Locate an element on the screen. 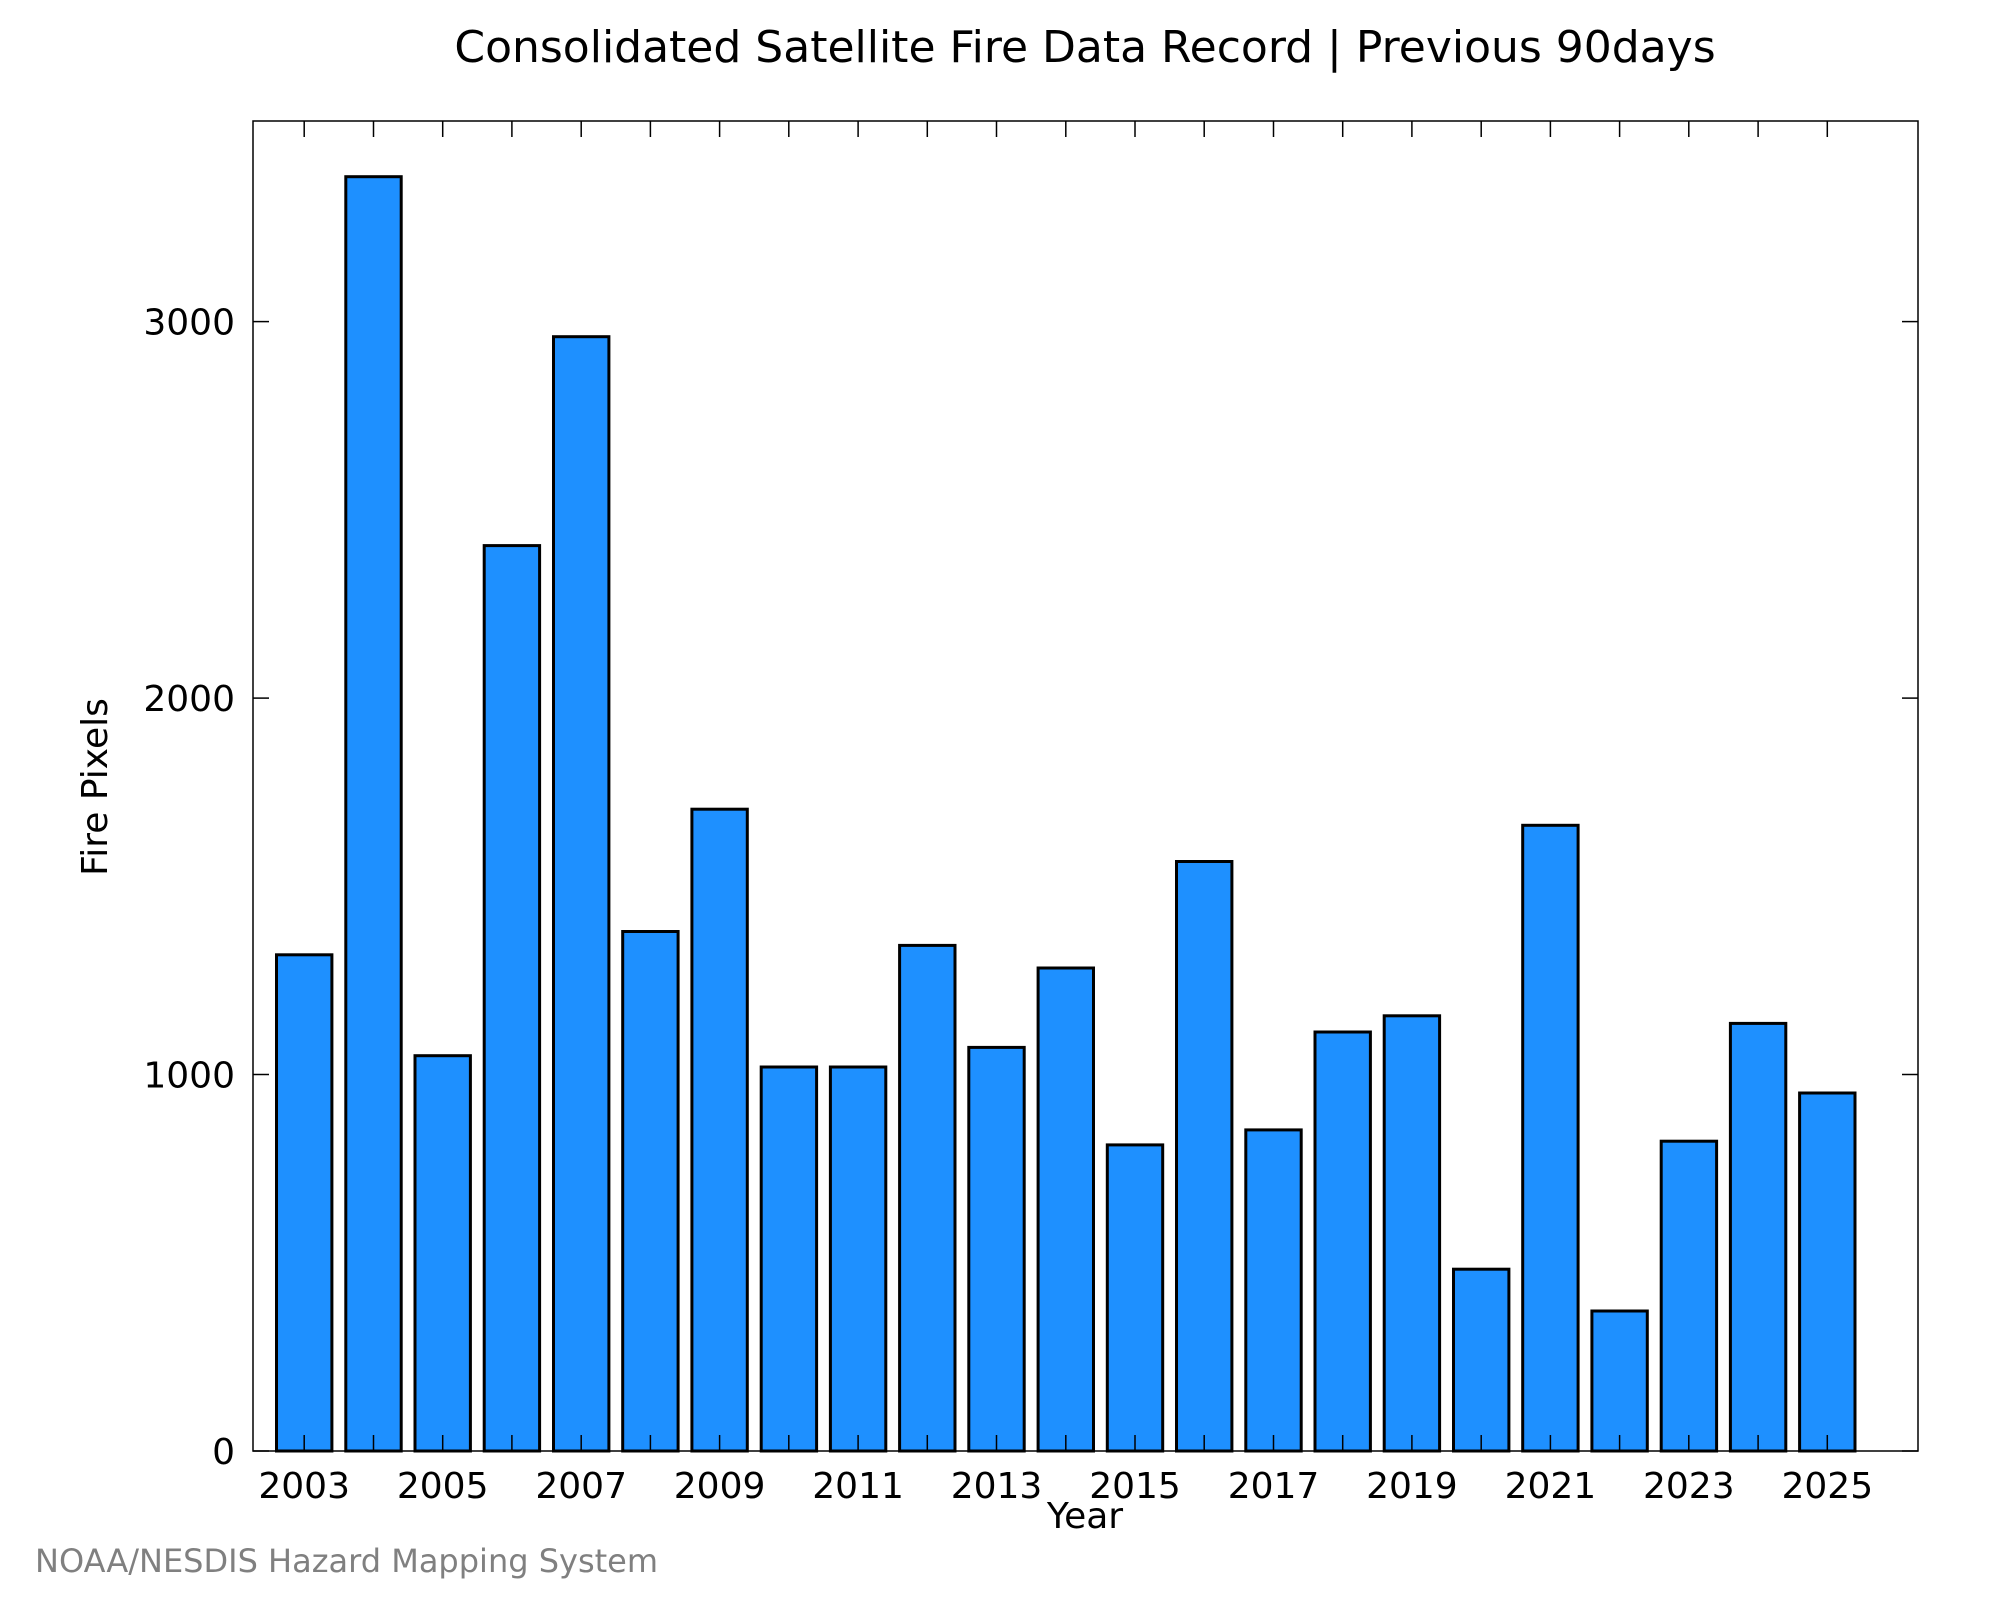 The image size is (2000, 1600). x-tick-label-2017: 2017 is located at coordinates (1274, 1486).